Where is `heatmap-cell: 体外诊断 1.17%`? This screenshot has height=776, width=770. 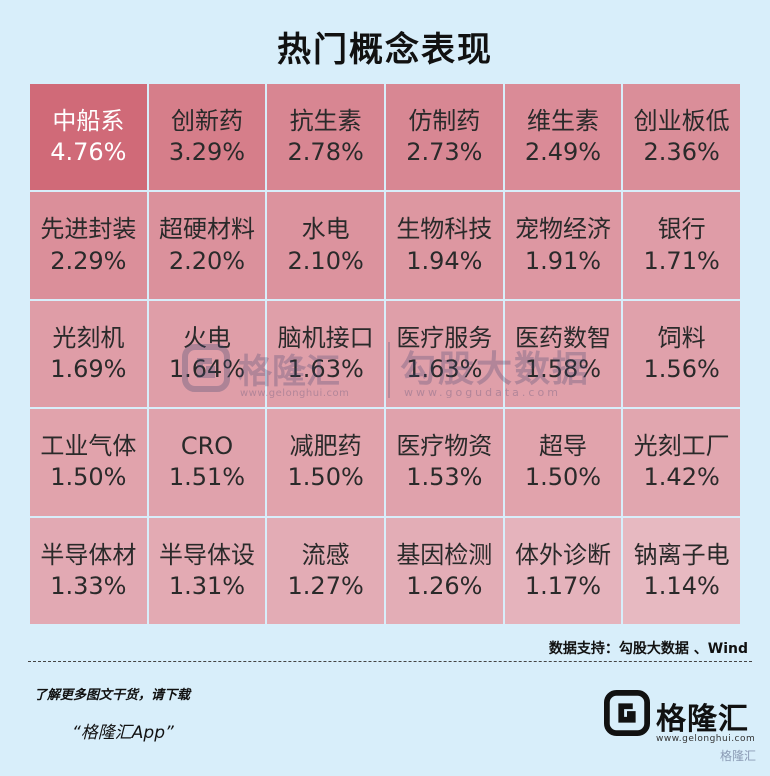 heatmap-cell: 体外诊断 1.17% is located at coordinates (563, 570).